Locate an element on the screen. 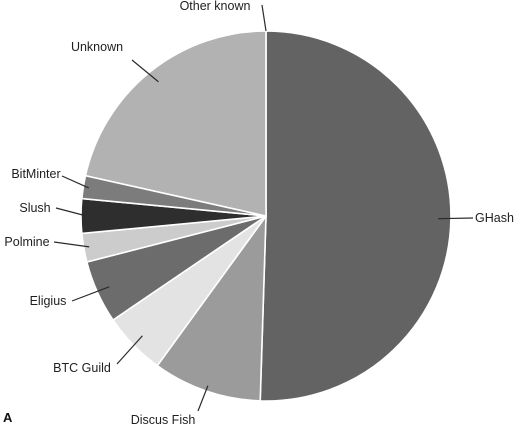 This screenshot has height=428, width=519. leader-line-other-known is located at coordinates (264, 18).